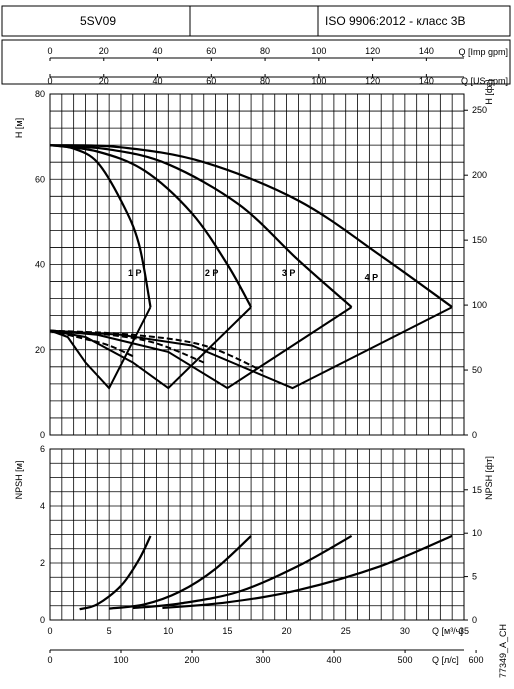 The width and height of the screenshot is (514, 689). Describe the element at coordinates (318, 81) in the screenshot. I see `us-tick-label: 100` at that location.